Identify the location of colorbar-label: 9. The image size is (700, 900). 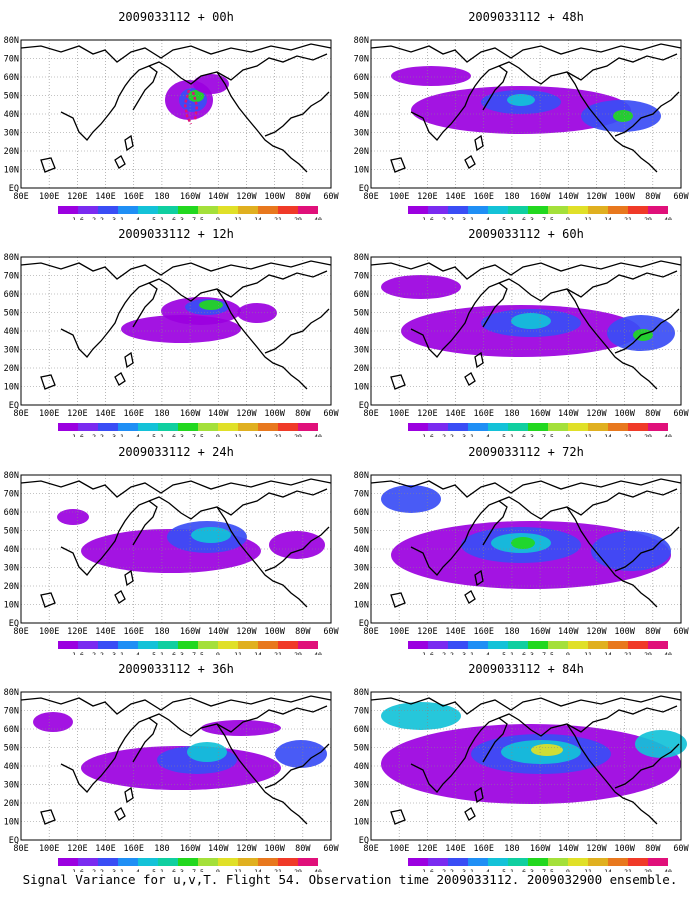
(568, 218).